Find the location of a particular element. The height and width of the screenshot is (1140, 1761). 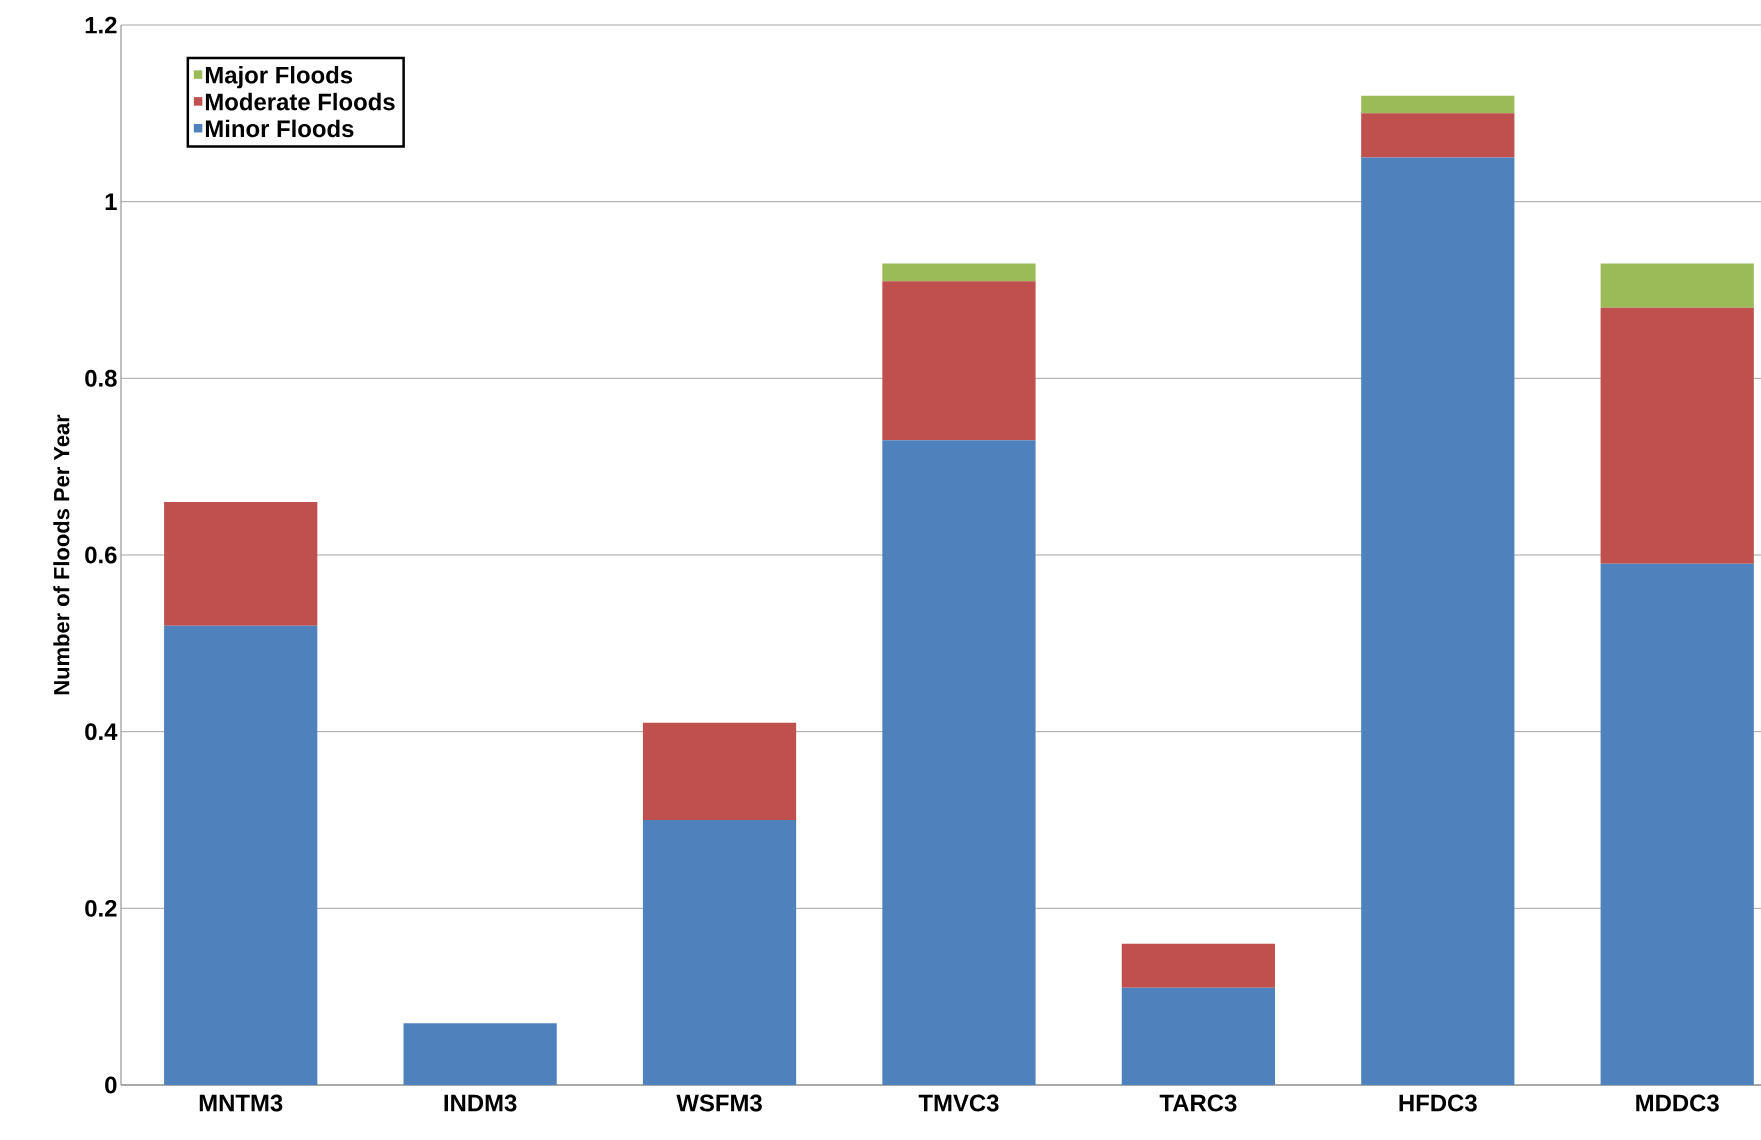

x-tick-label: MNTM3 is located at coordinates (241, 1103).